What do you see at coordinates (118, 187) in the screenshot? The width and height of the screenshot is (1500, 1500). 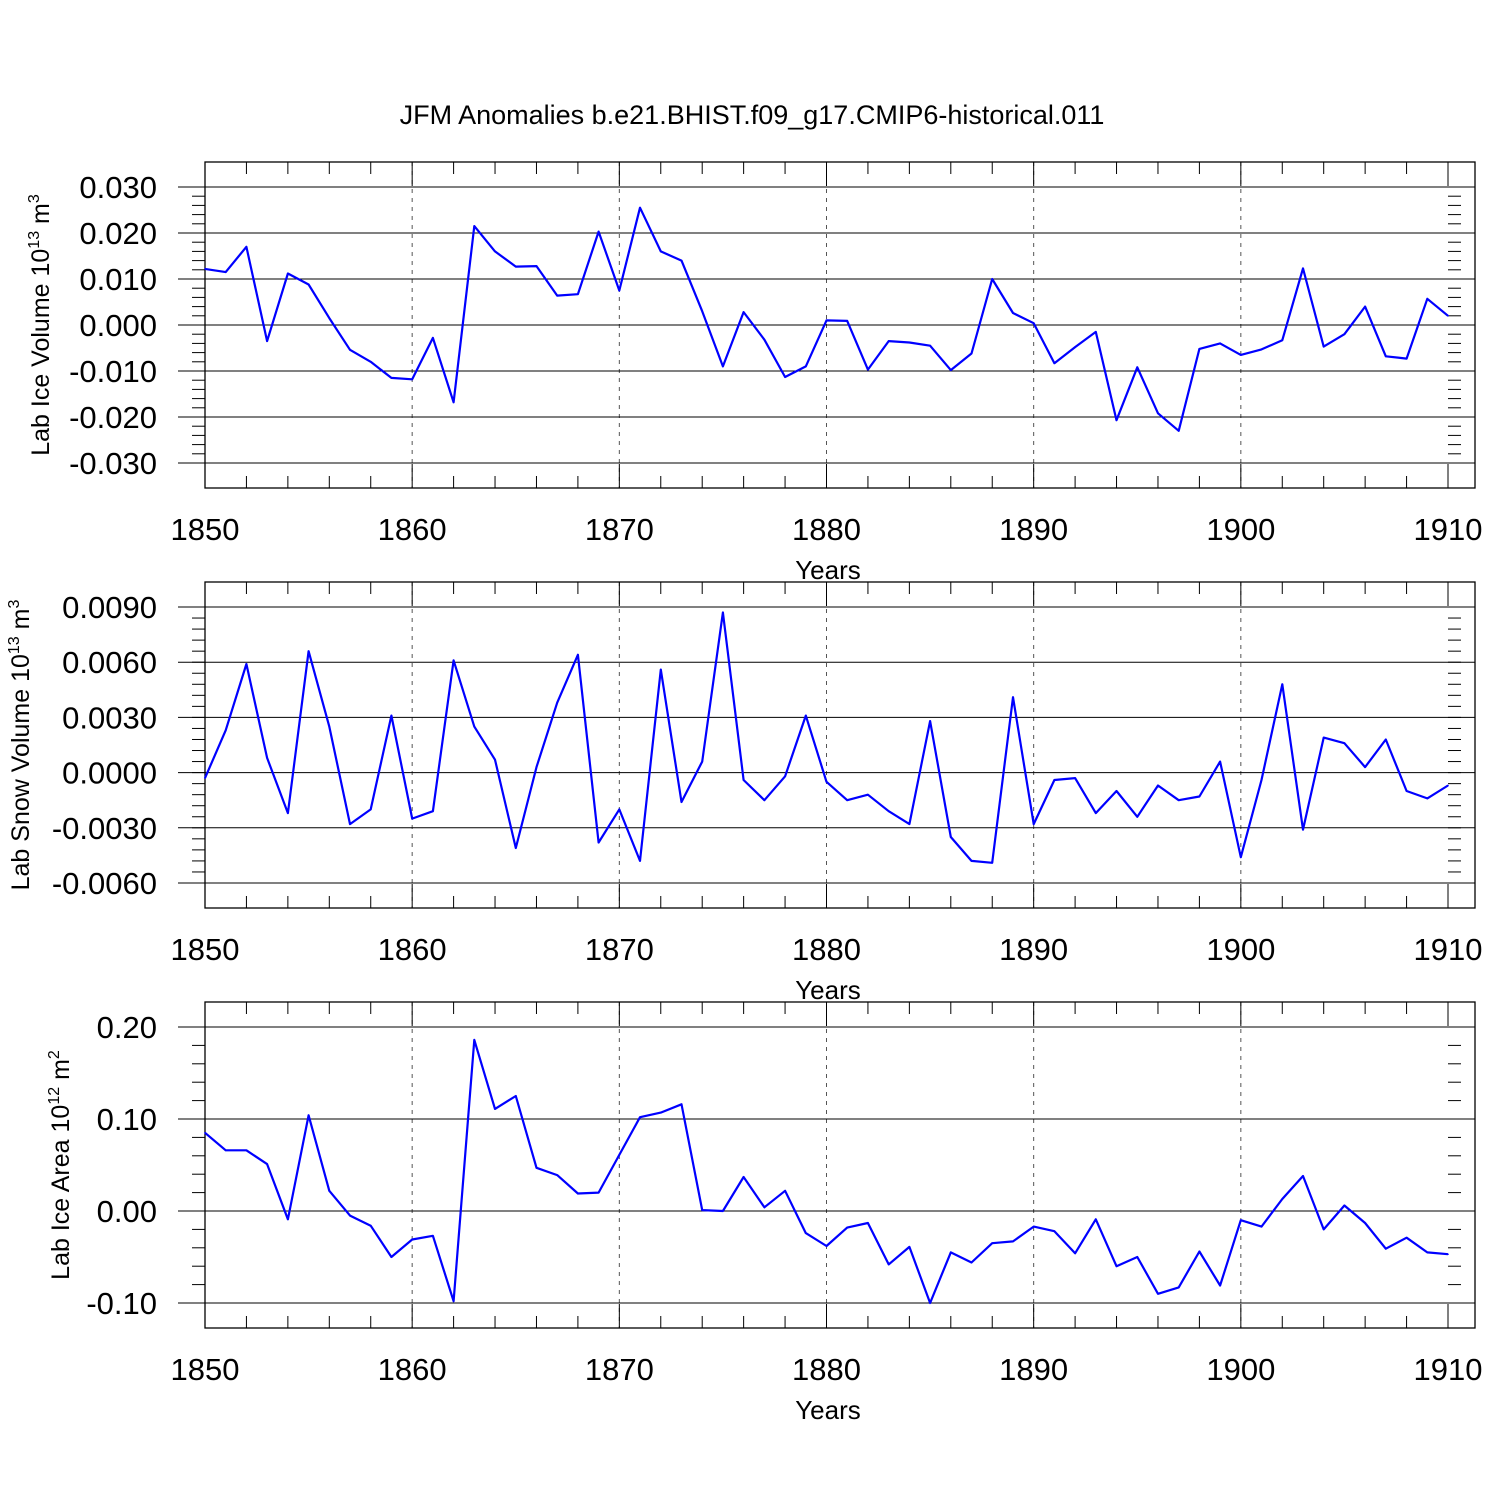 I see `y-tick-label: 0.030` at bounding box center [118, 187].